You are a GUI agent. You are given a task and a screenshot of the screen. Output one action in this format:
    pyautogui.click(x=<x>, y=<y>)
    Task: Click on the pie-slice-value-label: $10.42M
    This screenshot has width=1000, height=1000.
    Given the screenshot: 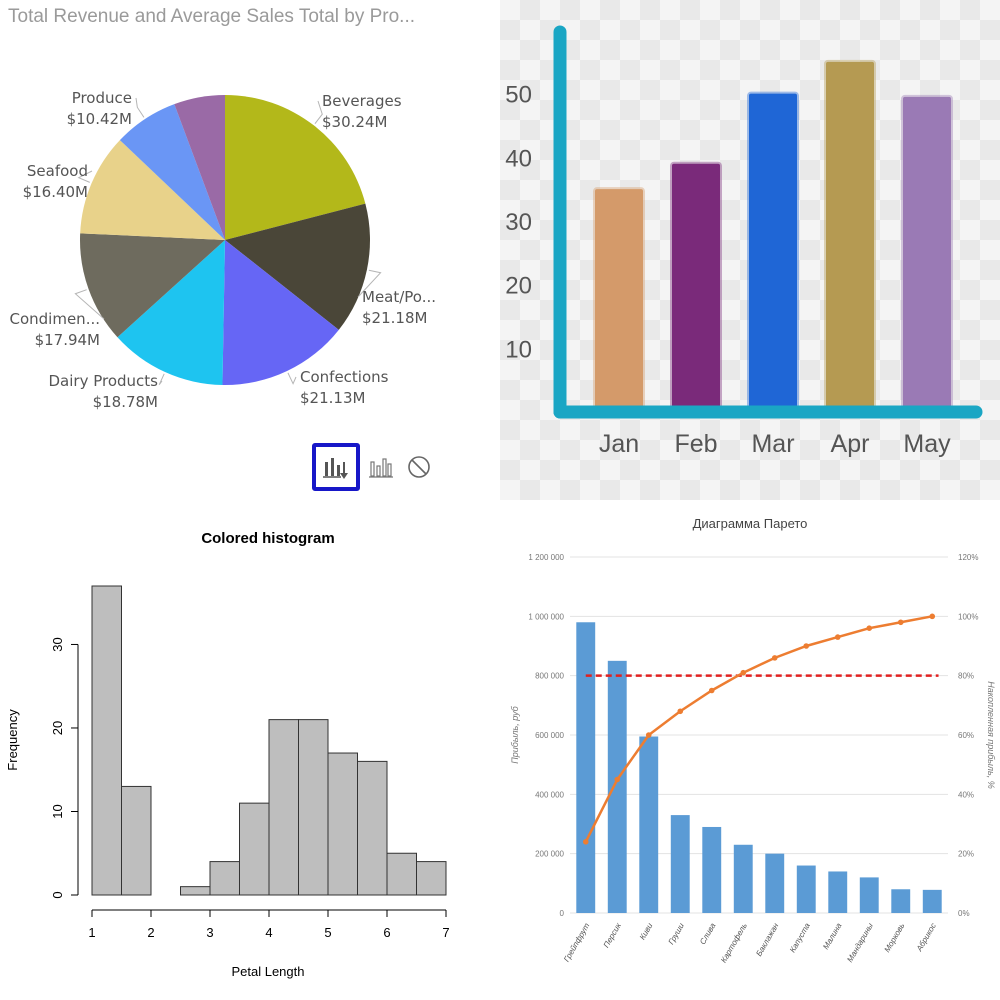 What is the action you would take?
    pyautogui.click(x=99, y=119)
    